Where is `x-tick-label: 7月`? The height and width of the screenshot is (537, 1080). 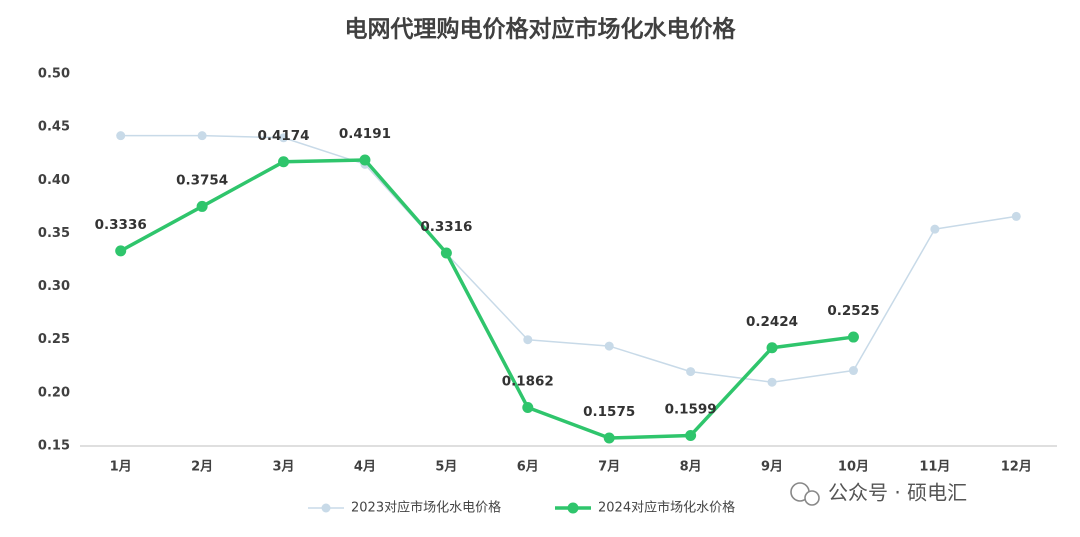
x-tick-label: 7月 is located at coordinates (609, 467).